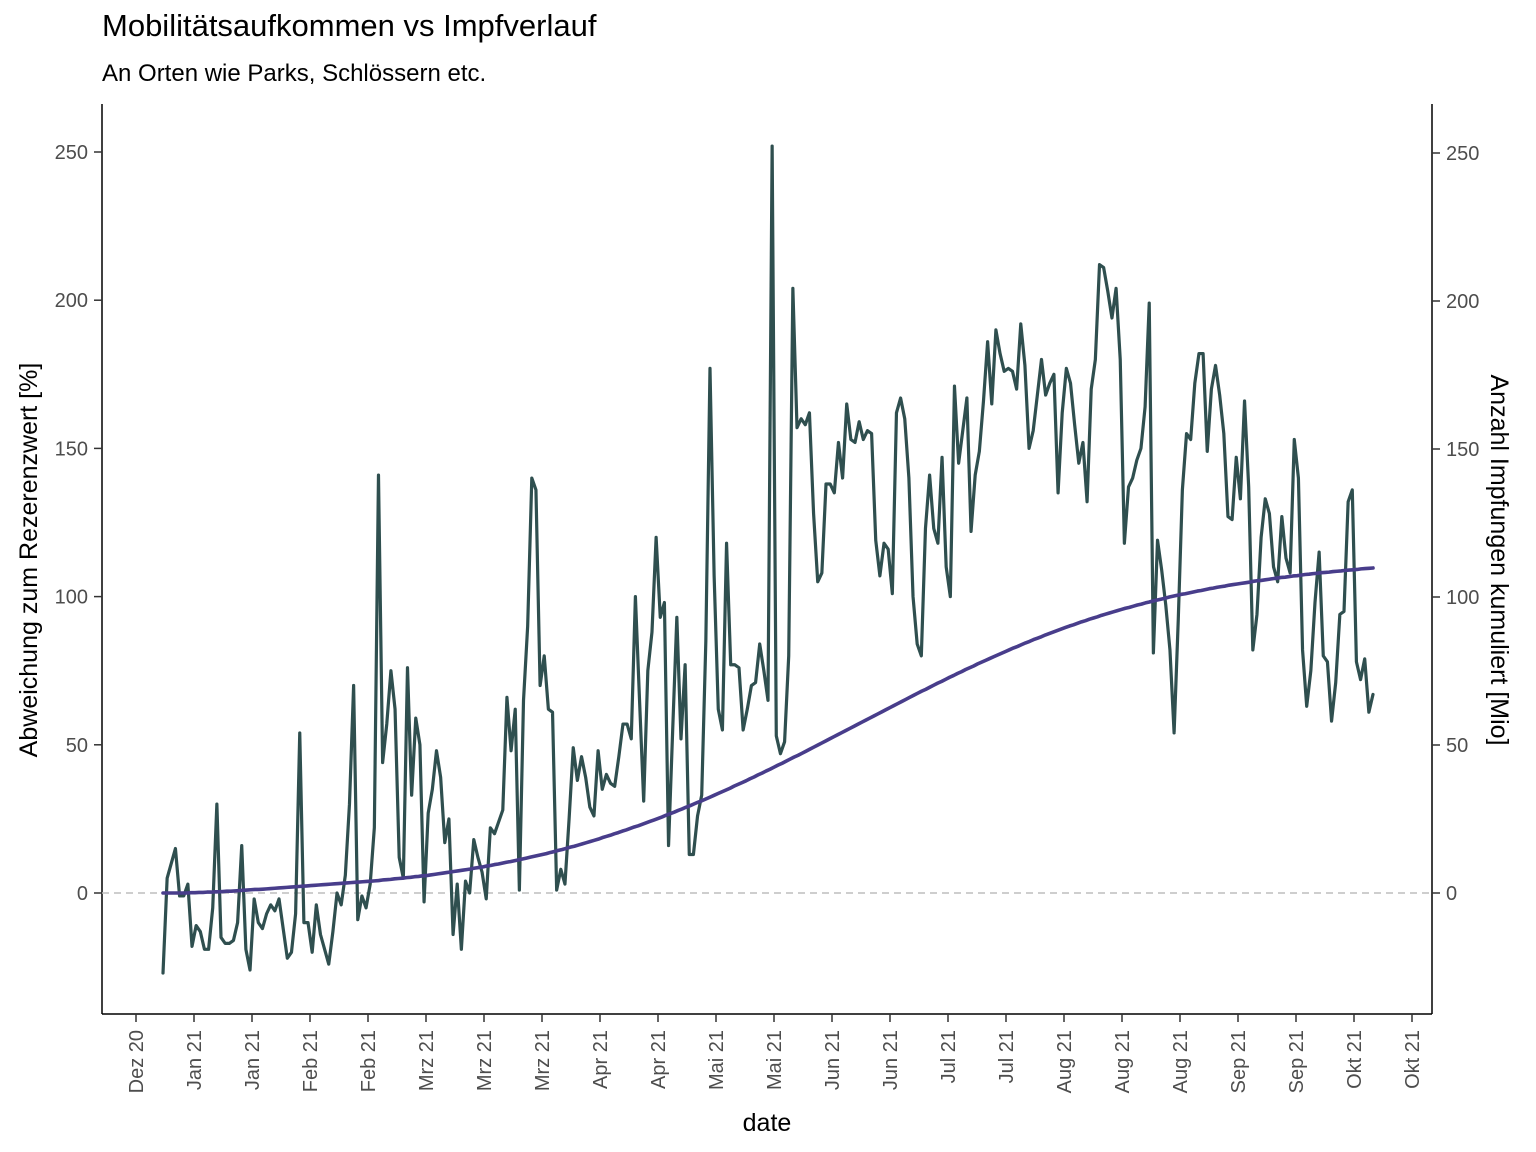 This screenshot has height=1152, width=1536. What do you see at coordinates (1462, 154) in the screenshot?
I see `y-right-tick-label: 250` at bounding box center [1462, 154].